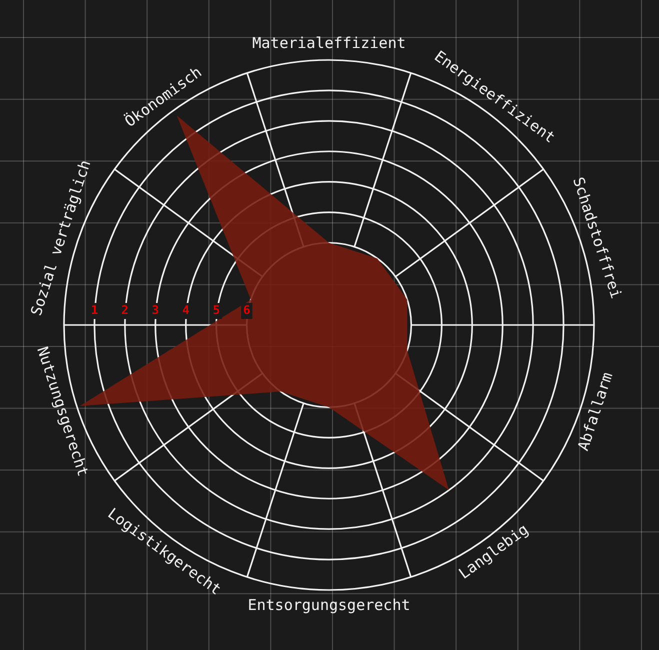 The image size is (659, 650). Describe the element at coordinates (186, 310) in the screenshot. I see `y-tick-label: 4` at that location.